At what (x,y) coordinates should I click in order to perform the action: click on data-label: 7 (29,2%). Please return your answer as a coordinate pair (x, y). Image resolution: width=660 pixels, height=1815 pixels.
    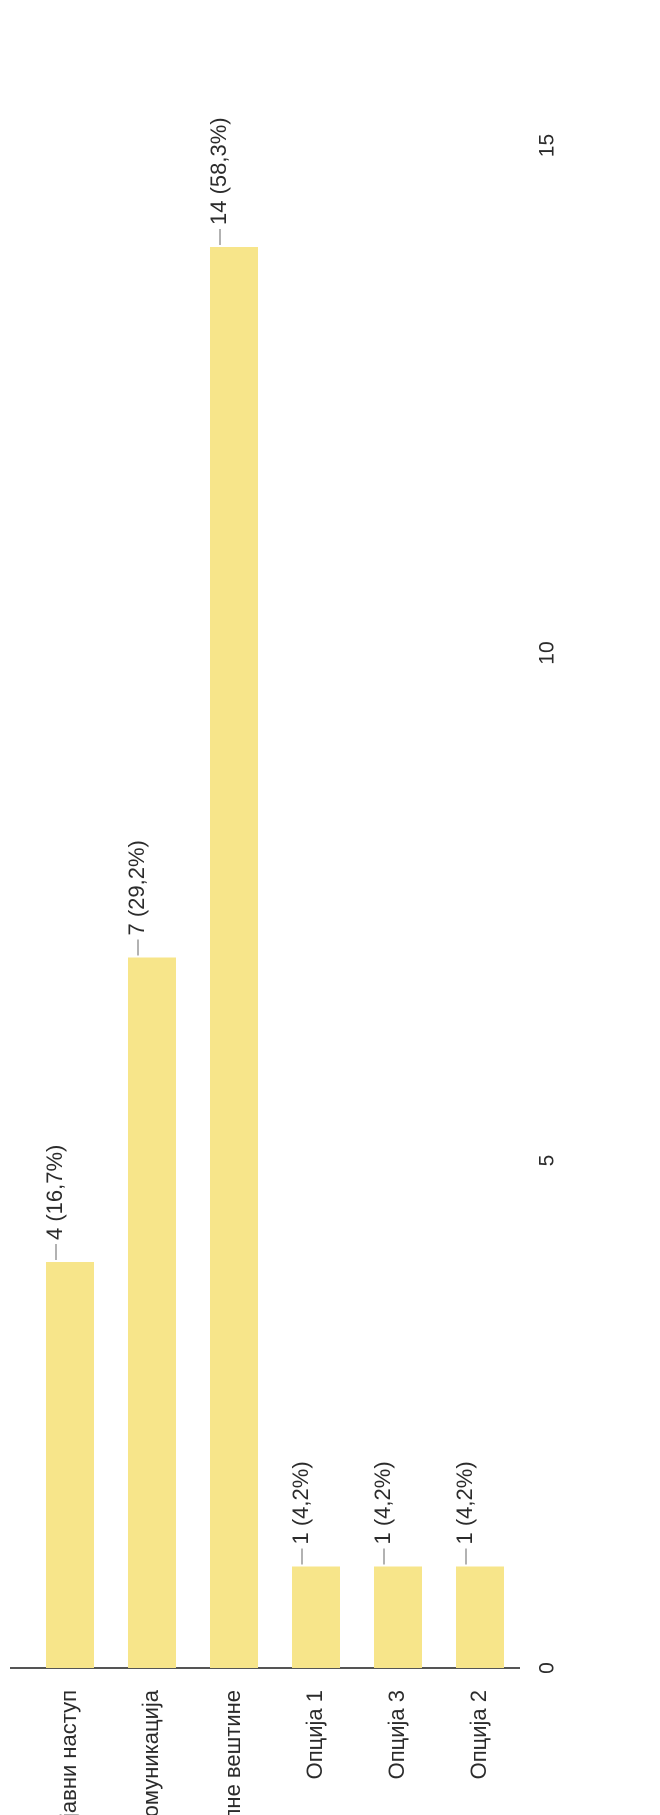
    Looking at the image, I should click on (136, 887).